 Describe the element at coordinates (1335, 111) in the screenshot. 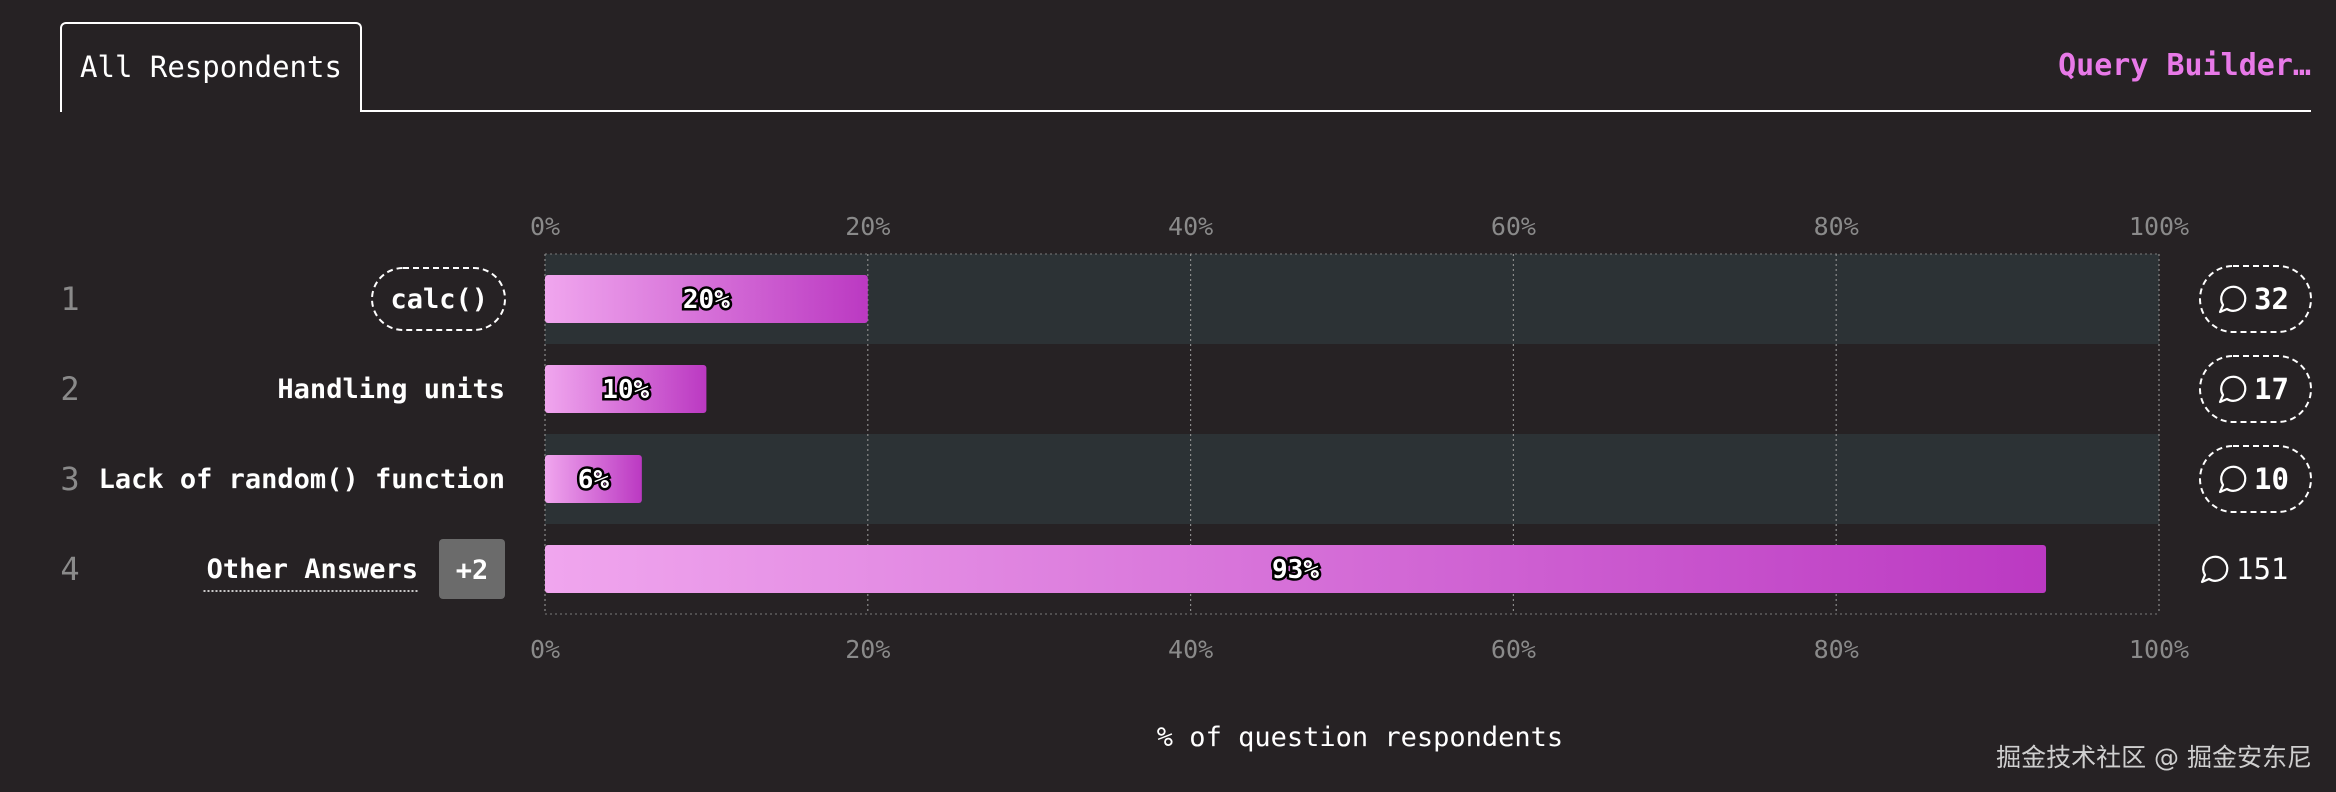

I see `tab-underline` at that location.